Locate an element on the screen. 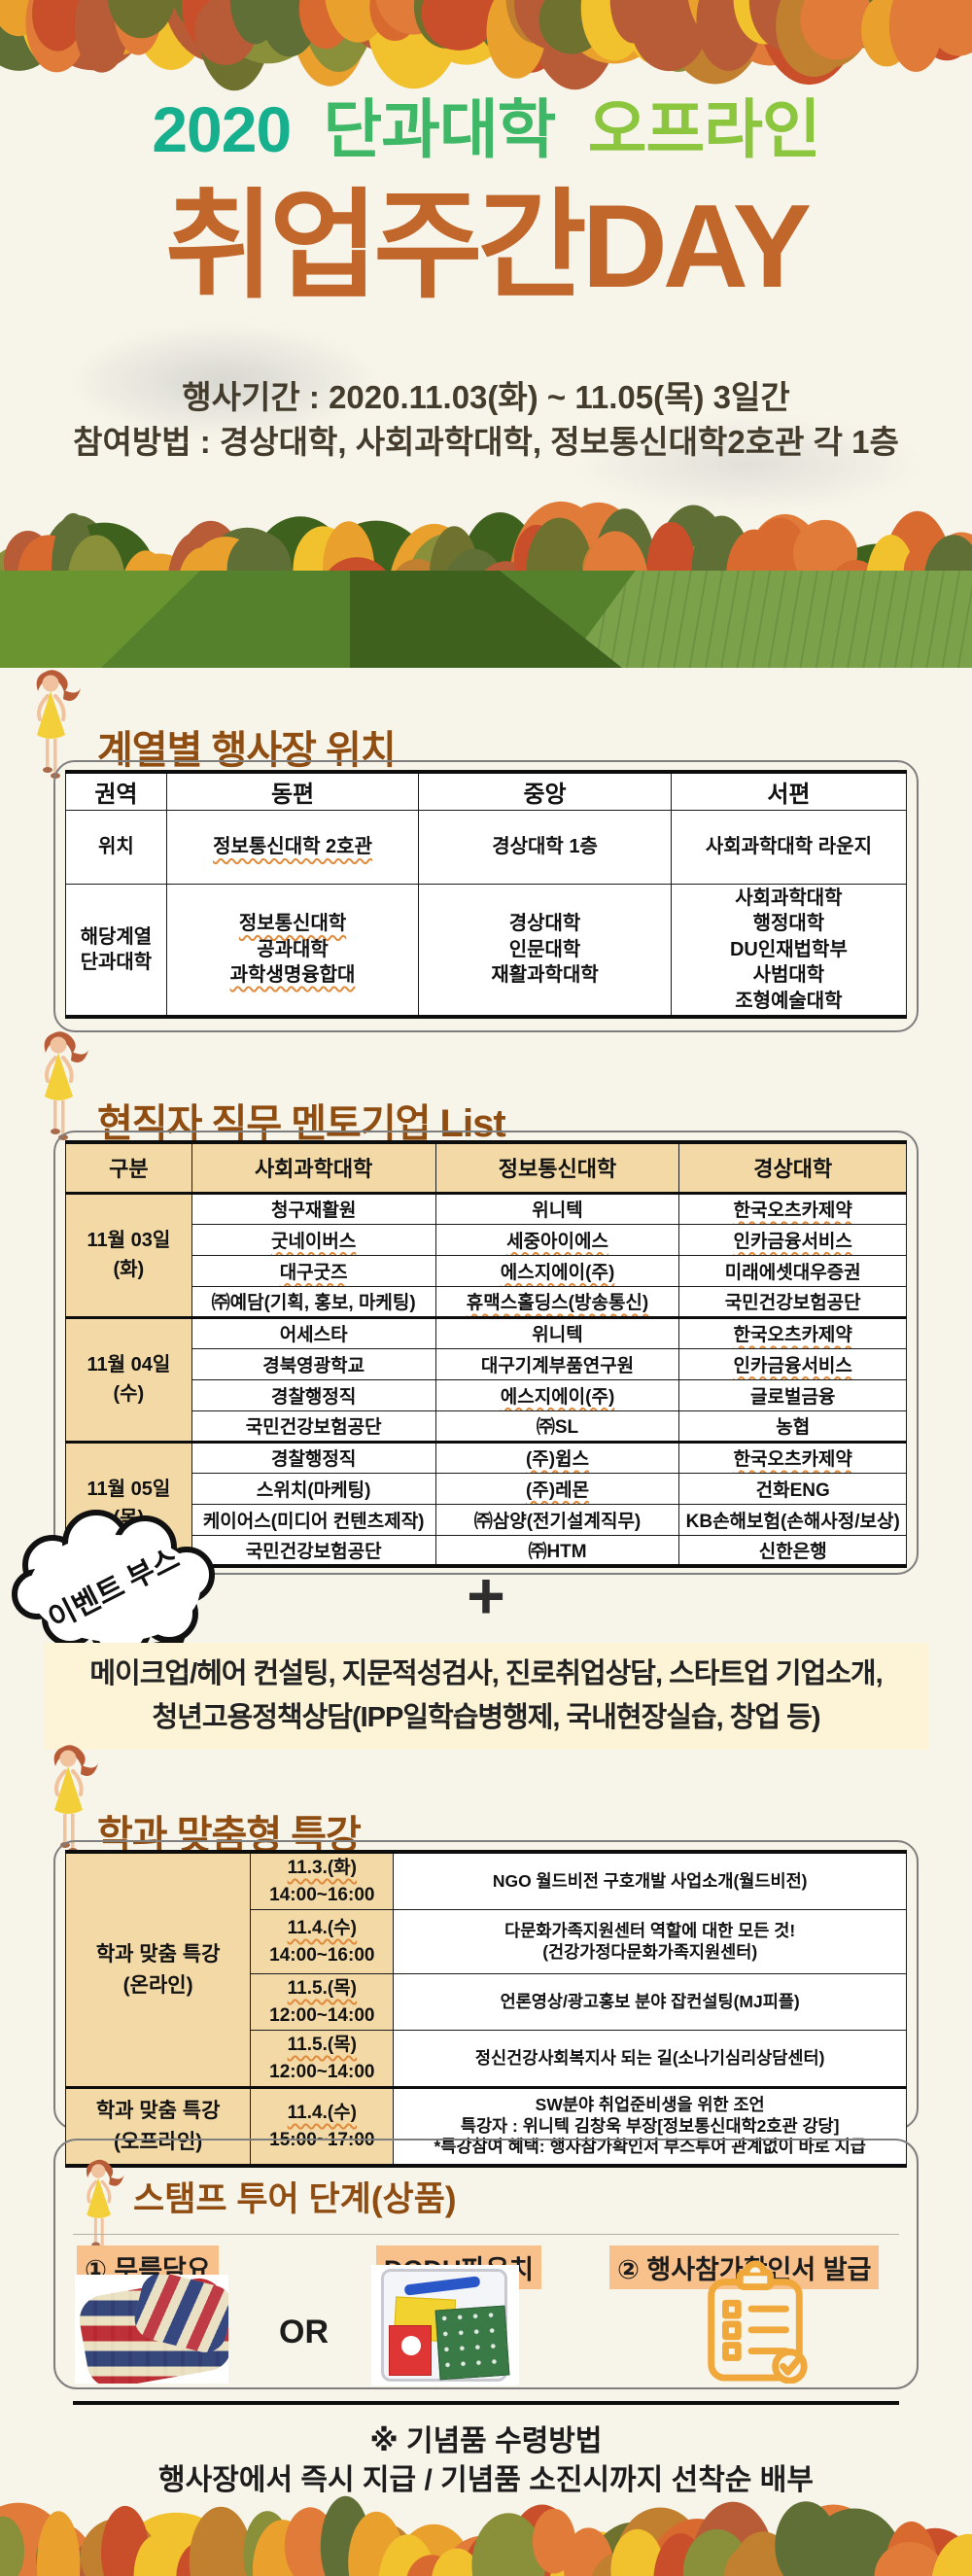 The image size is (972, 2576). cell-text: 인문대학 is located at coordinates (544, 949).